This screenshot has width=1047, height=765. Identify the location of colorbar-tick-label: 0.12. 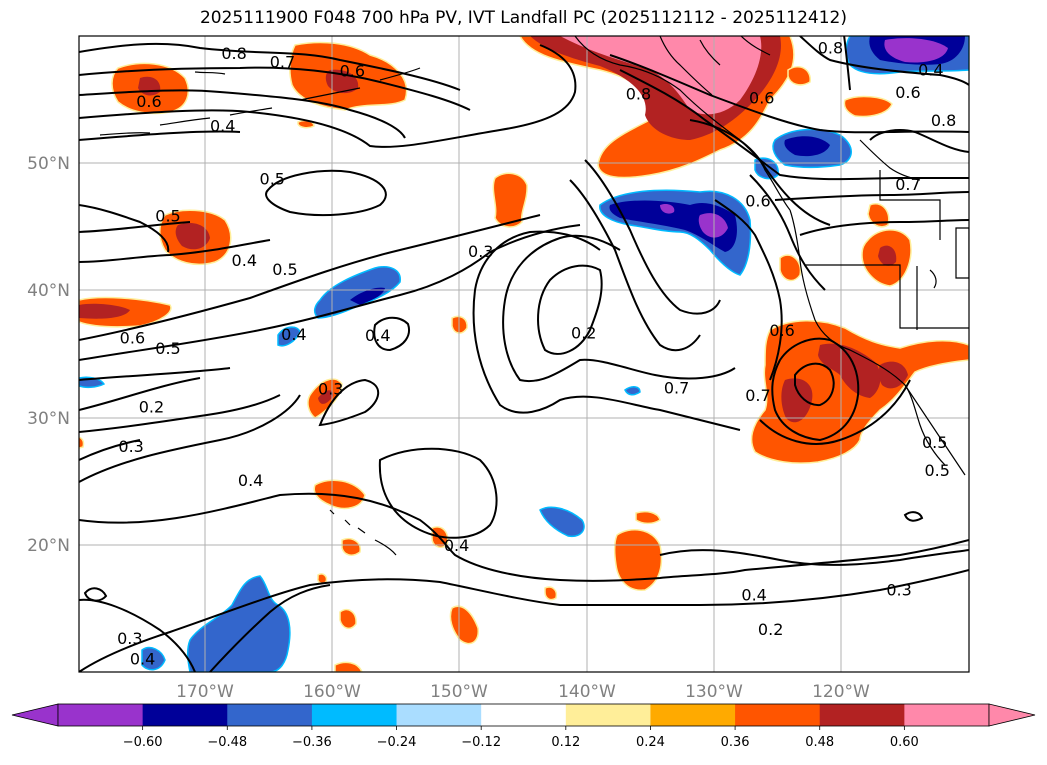
(565, 742).